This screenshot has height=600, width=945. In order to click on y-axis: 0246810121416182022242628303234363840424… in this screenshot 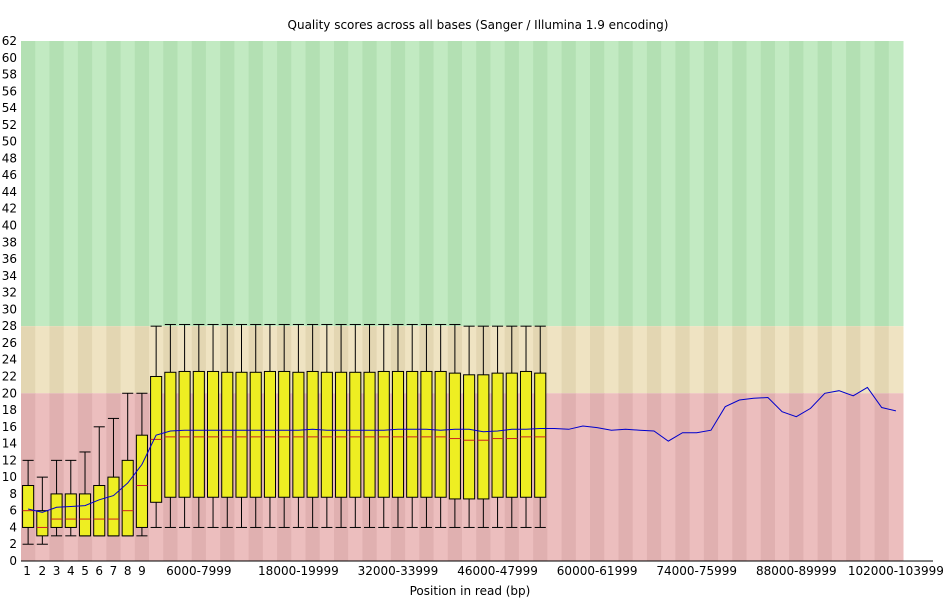, I will do `click(9, 301)`.